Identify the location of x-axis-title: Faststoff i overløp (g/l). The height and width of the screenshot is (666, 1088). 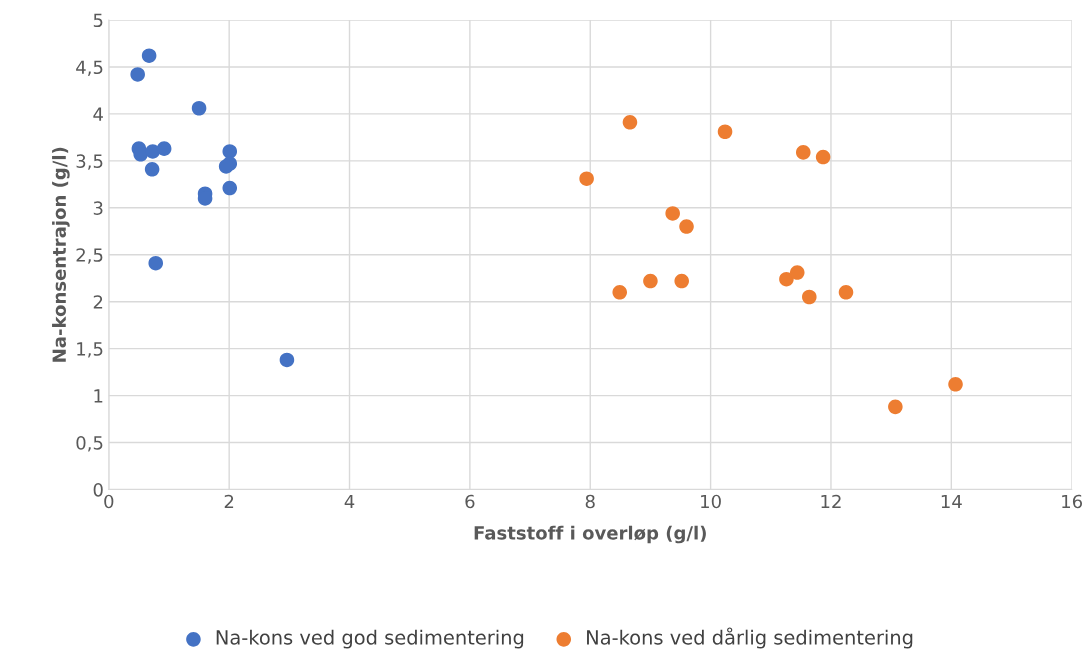
(590, 534).